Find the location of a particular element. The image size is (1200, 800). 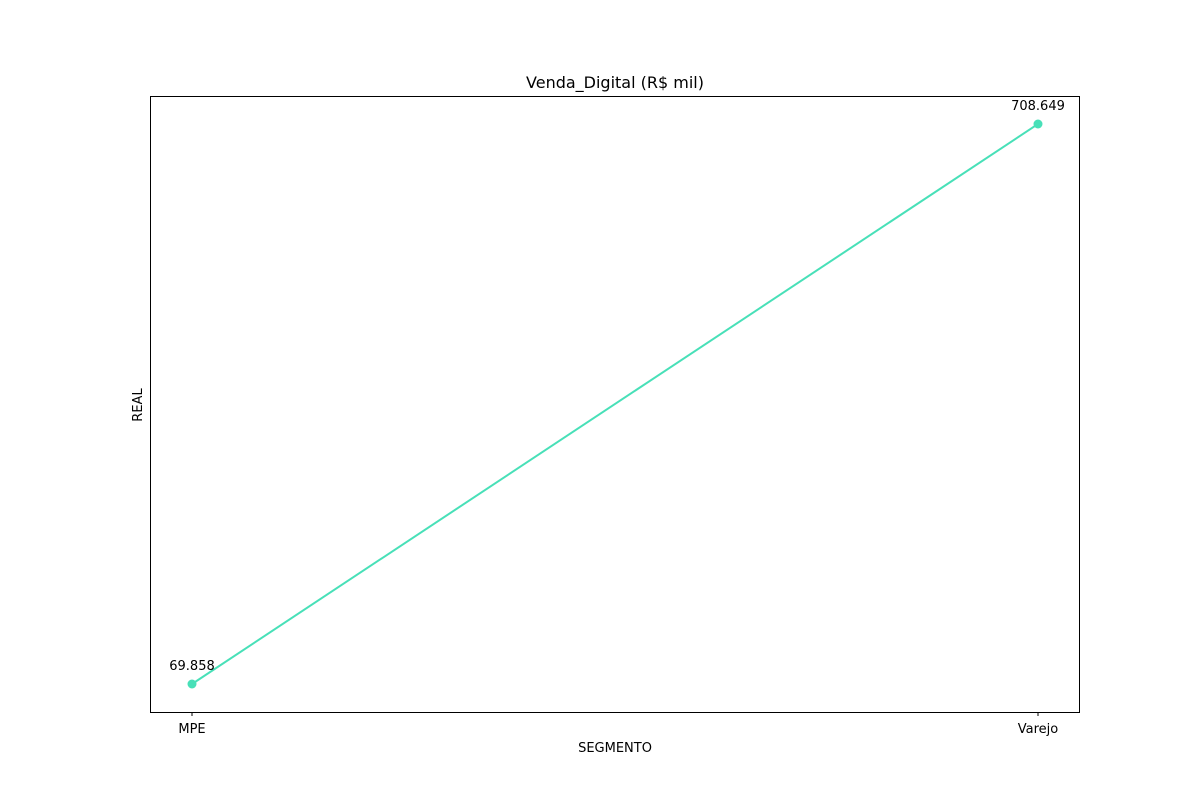

data-label: 708.649 is located at coordinates (1038, 106).